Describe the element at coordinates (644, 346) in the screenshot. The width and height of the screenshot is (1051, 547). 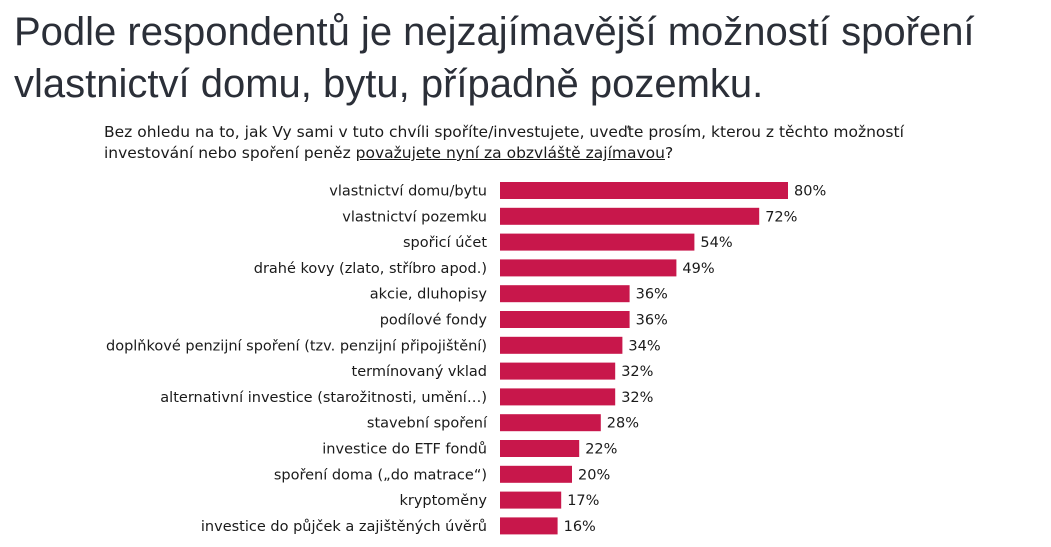
I see `data-label: 34%` at that location.